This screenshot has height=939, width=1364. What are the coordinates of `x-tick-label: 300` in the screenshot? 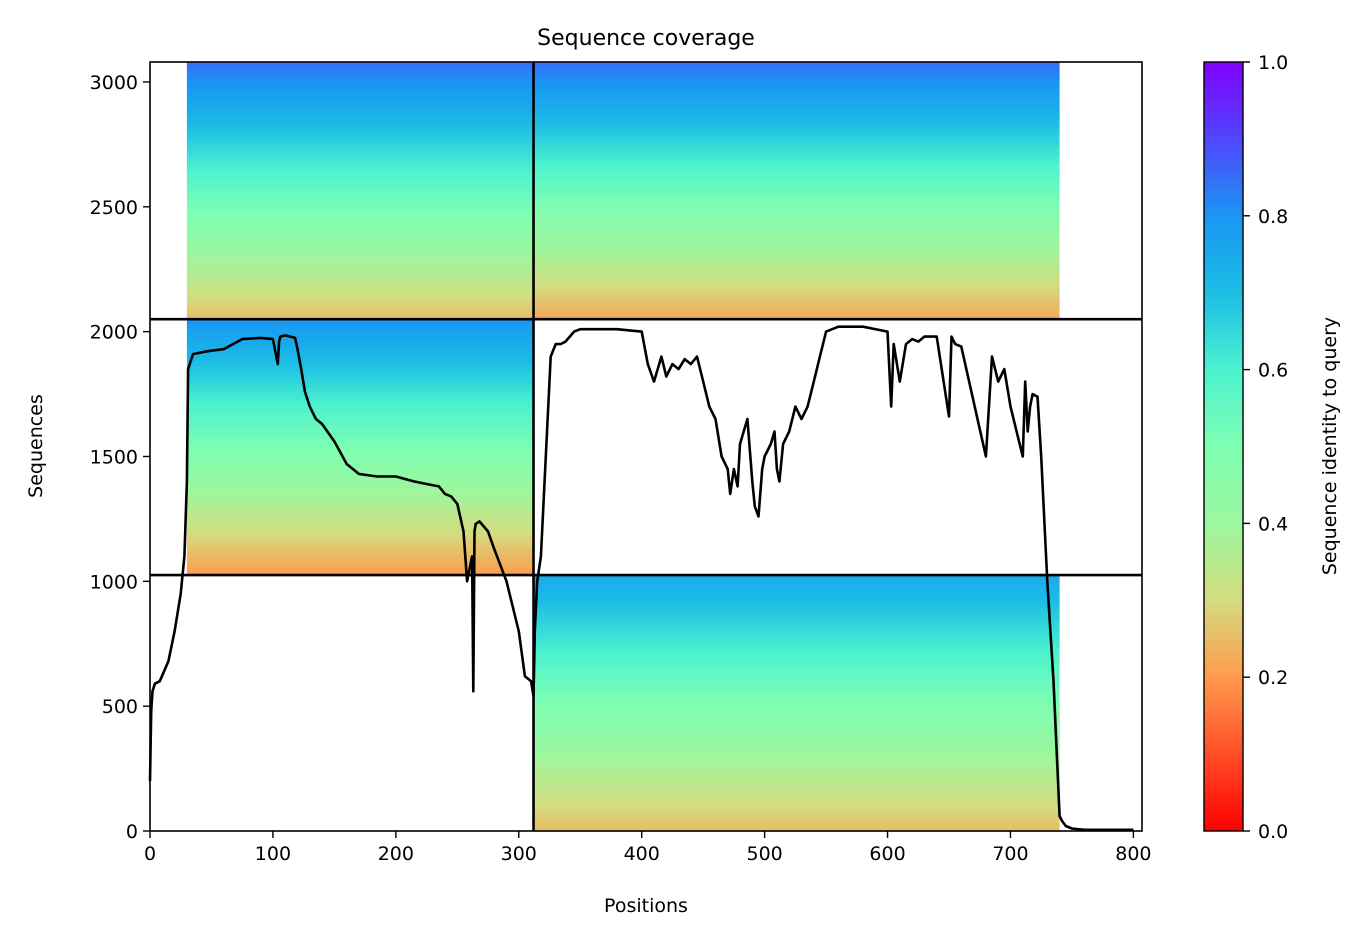 It's located at (519, 854).